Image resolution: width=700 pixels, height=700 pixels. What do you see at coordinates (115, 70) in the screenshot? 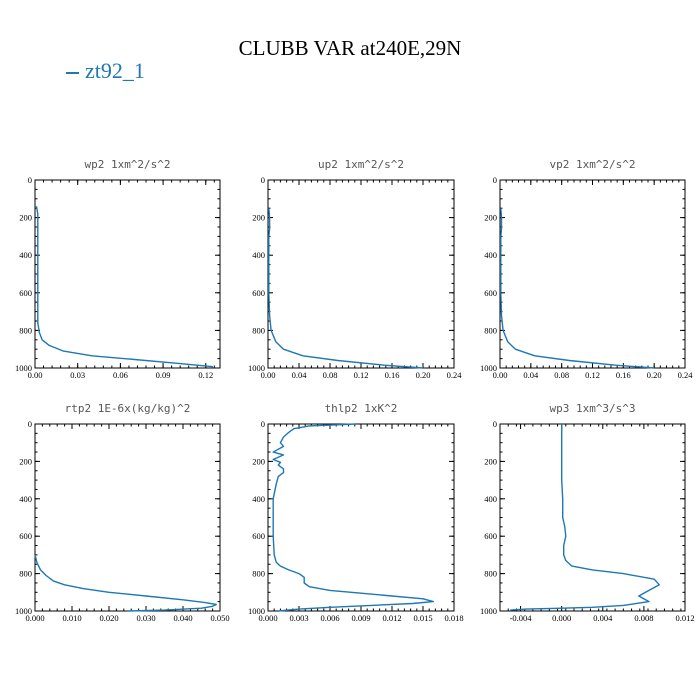
I see `legend-label: zt92_1` at bounding box center [115, 70].